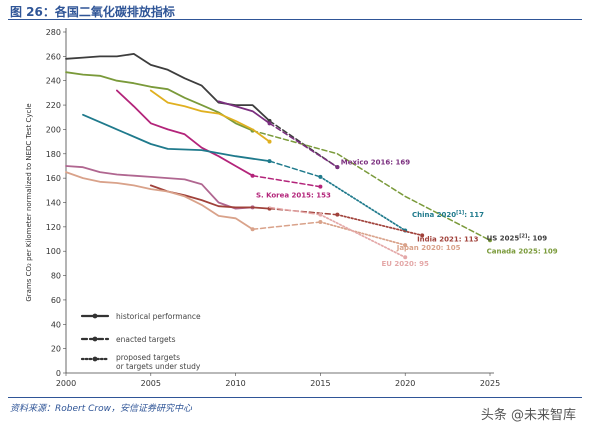  I want to click on x-tick-label: 2010, so click(235, 383).